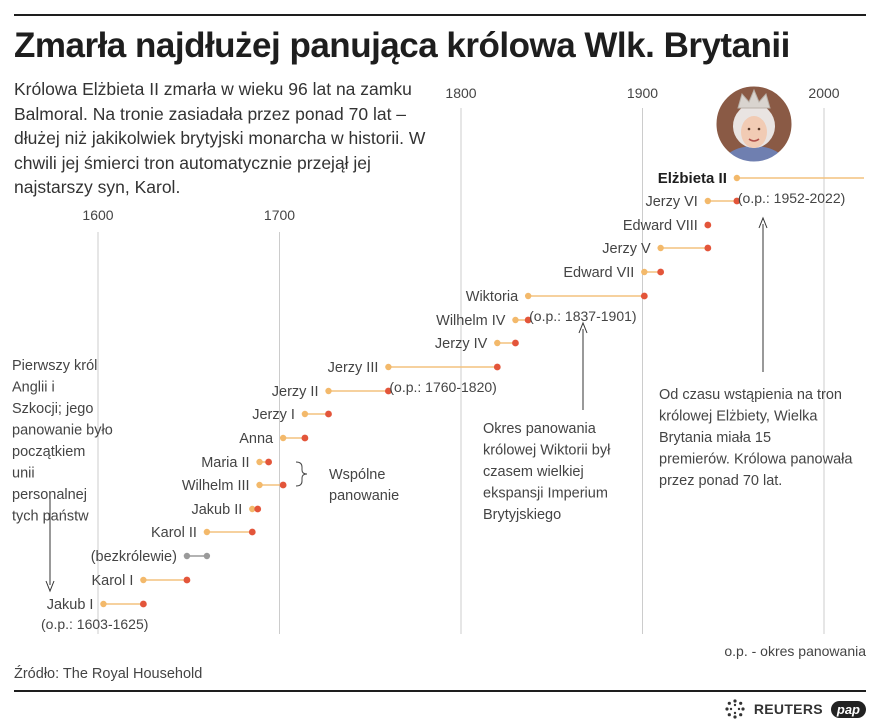  What do you see at coordinates (545, 494) in the screenshot?
I see `victoria-annotation-line: ekspansji Imperium` at bounding box center [545, 494].